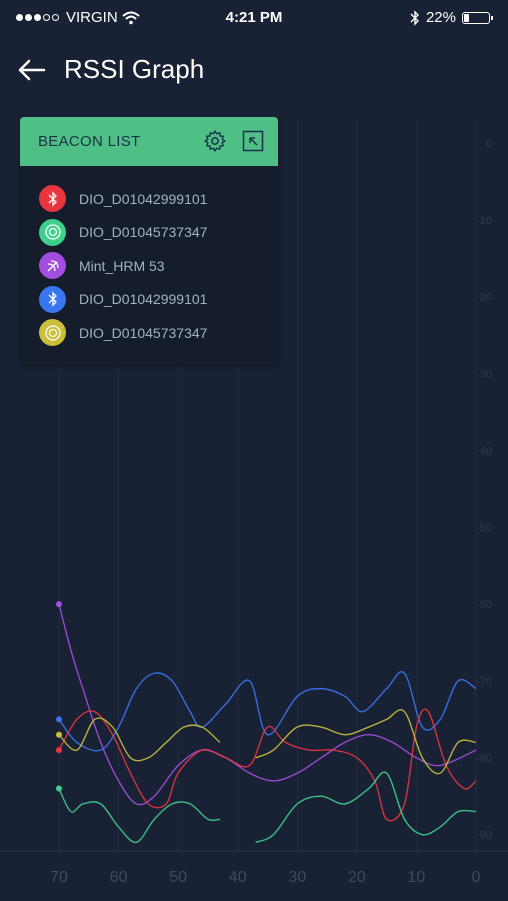 This screenshot has height=901, width=508. What do you see at coordinates (89, 141) in the screenshot?
I see `beacon-list-title: BEACON LIST` at bounding box center [89, 141].